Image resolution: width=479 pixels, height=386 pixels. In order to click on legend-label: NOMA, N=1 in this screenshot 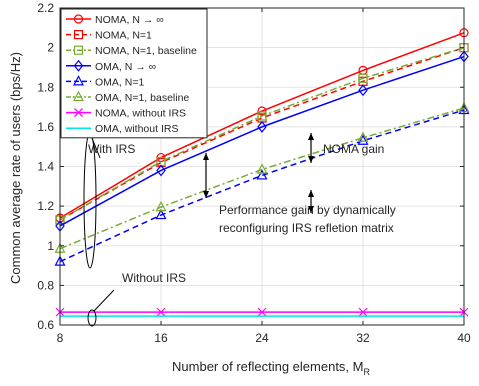, I will do `click(123, 36)`.